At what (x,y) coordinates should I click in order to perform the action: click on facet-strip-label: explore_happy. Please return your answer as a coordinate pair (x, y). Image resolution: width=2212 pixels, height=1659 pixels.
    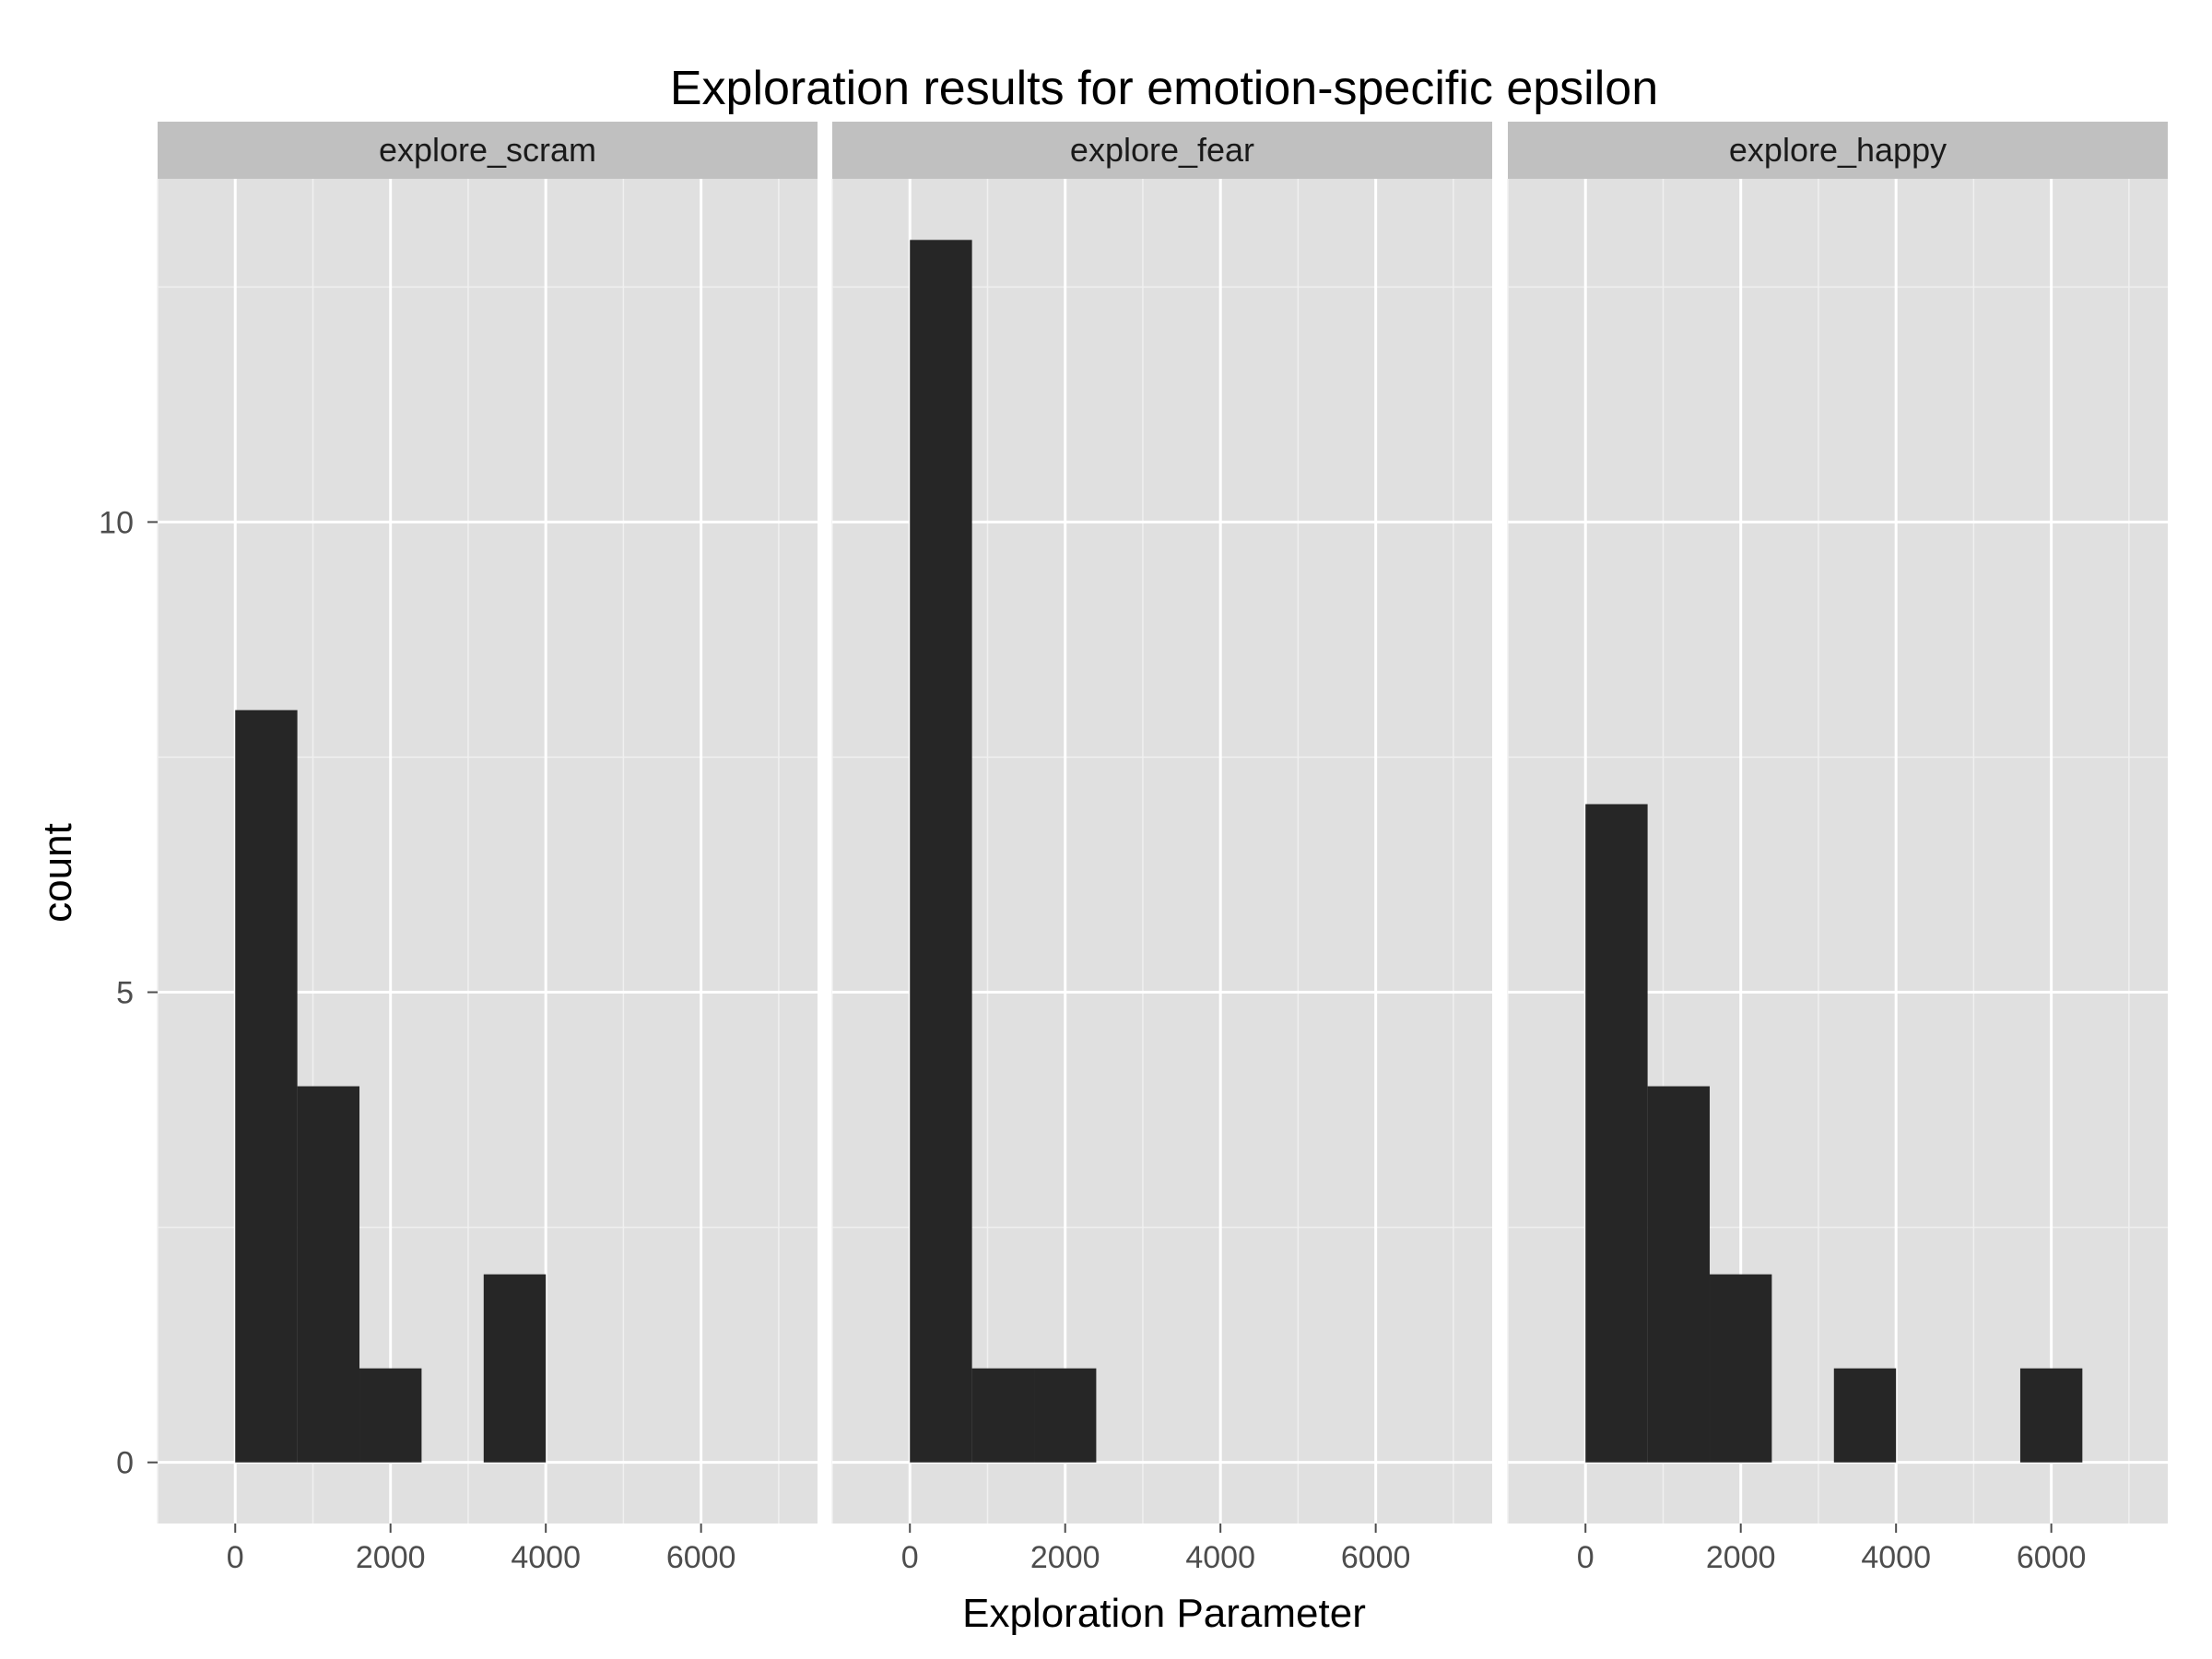
    Looking at the image, I should click on (1838, 150).